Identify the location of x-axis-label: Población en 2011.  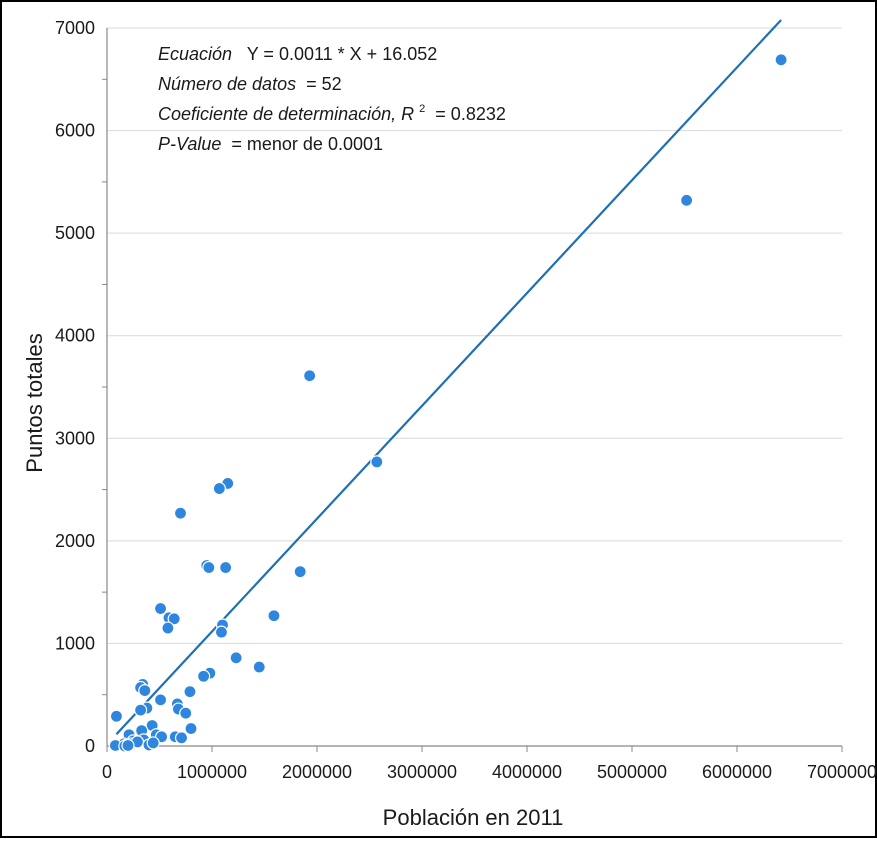
(473, 817).